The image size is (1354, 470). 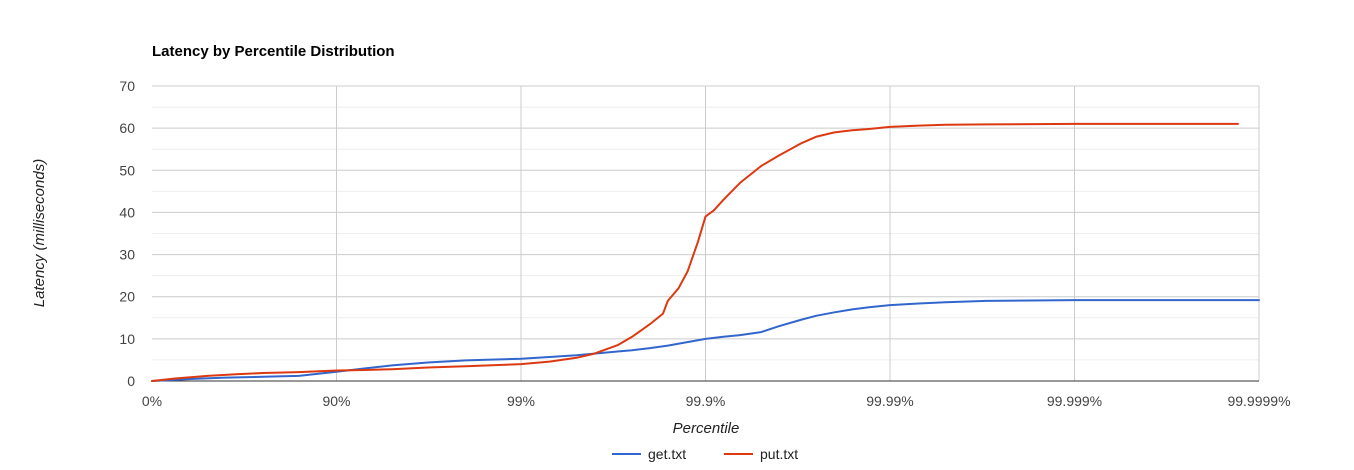 I want to click on x-tick-label: 99.999%, so click(x=1074, y=401).